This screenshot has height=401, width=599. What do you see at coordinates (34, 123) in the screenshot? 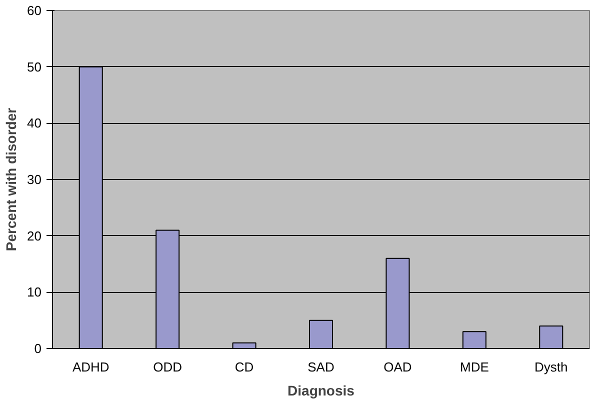
I see `y-tick-label: 40` at bounding box center [34, 123].